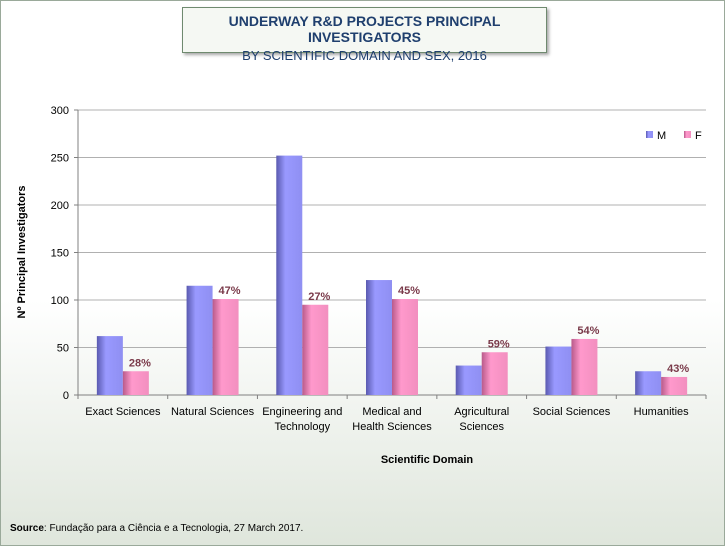 The width and height of the screenshot is (725, 546). What do you see at coordinates (66, 396) in the screenshot?
I see `y-tick-label: 0` at bounding box center [66, 396].